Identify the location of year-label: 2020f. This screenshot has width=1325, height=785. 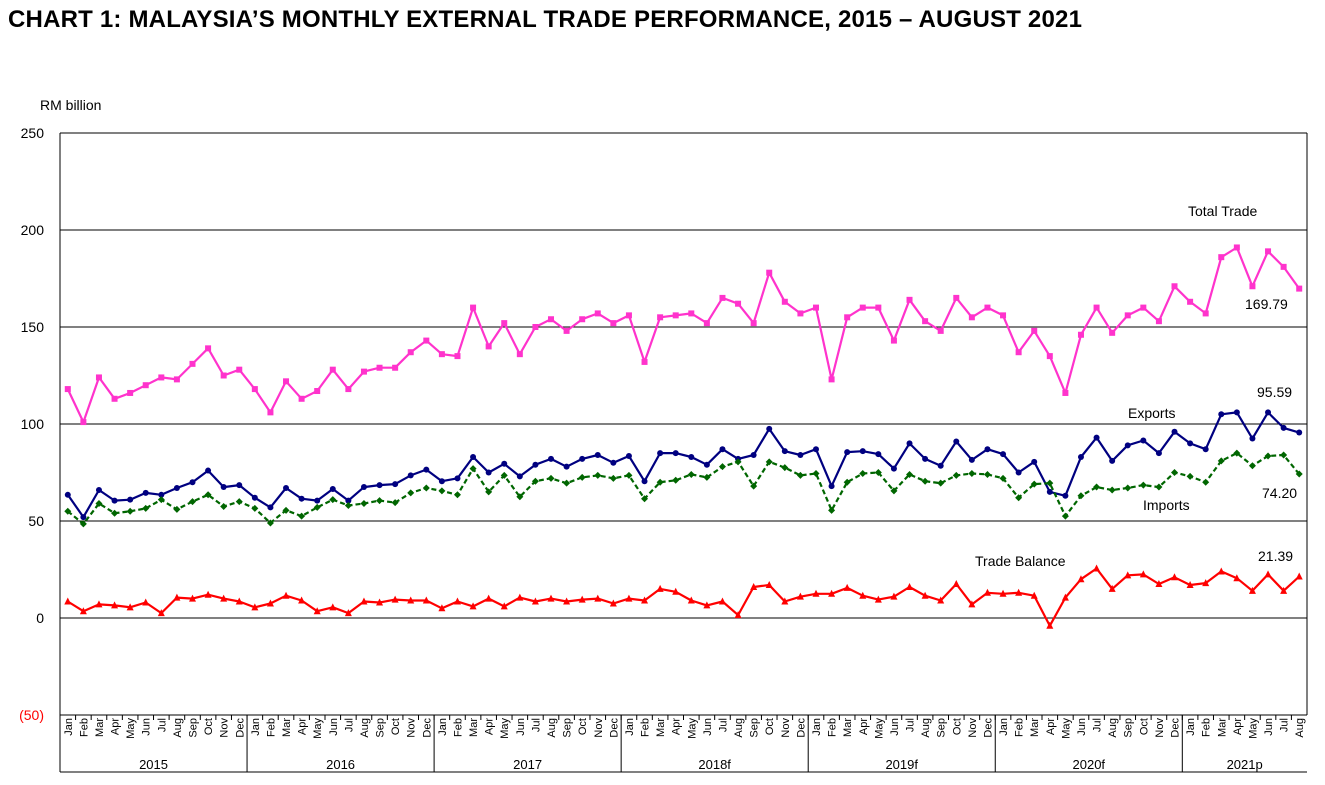
(1089, 764).